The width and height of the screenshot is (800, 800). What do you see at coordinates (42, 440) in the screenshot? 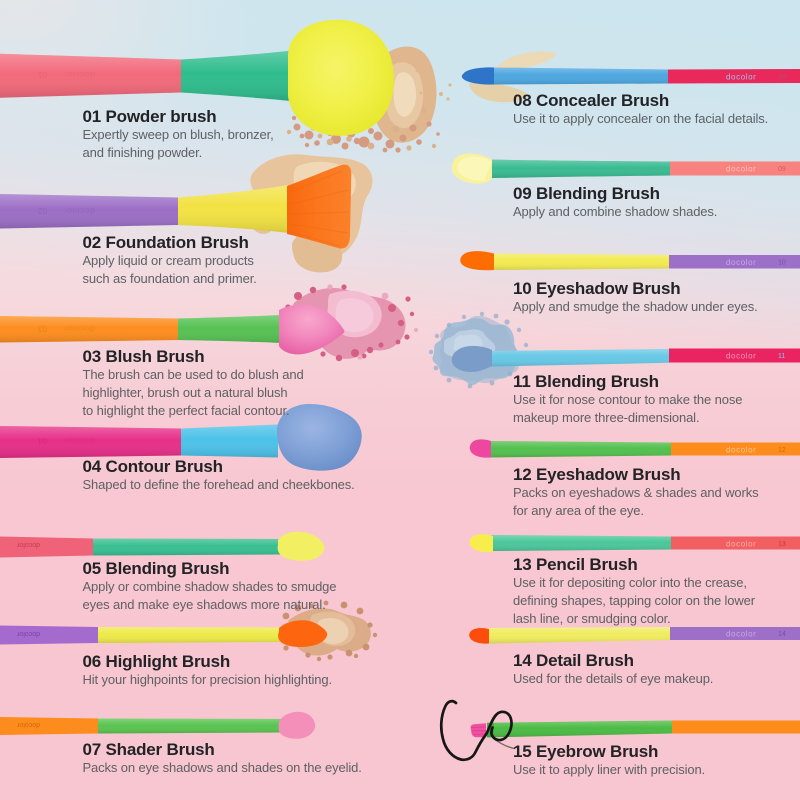
I see `svg-text: 04` at bounding box center [42, 440].